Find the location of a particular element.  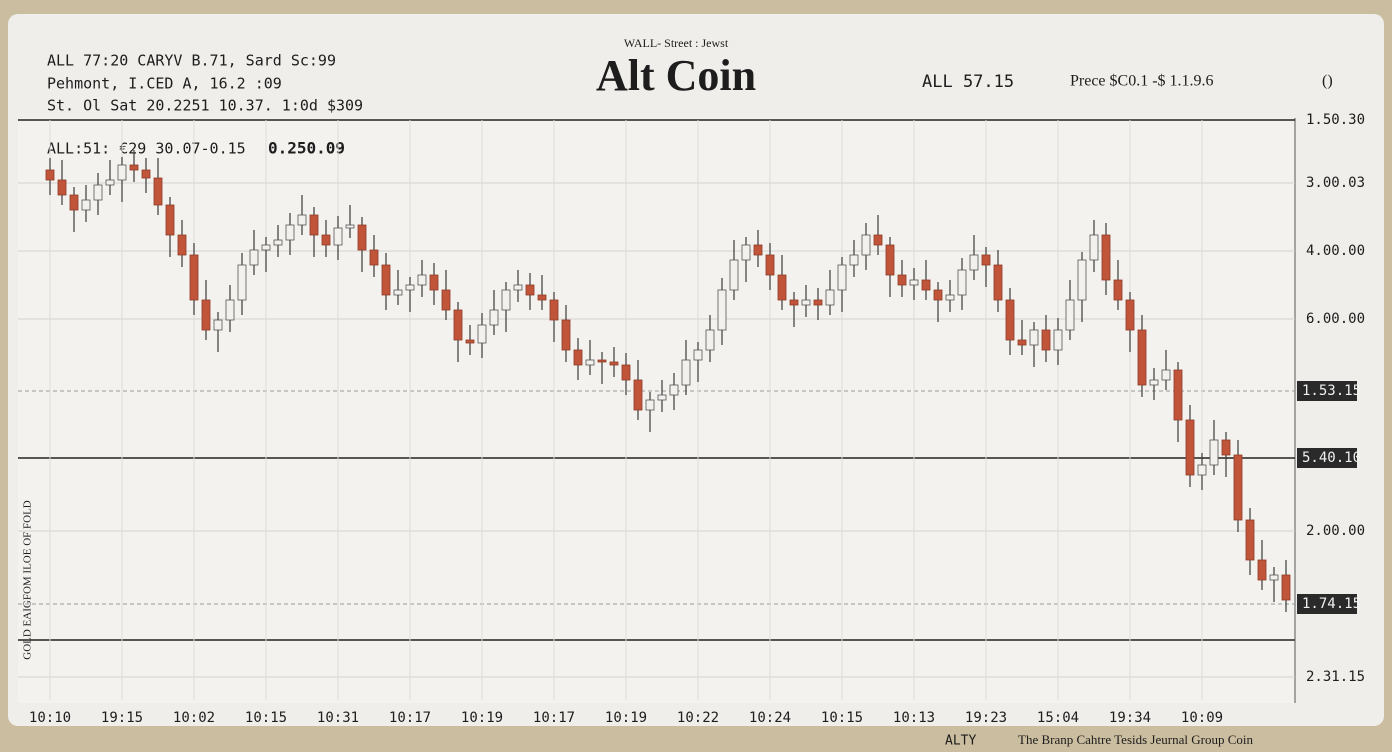

x-tick-label: 10:09 is located at coordinates (1202, 718).